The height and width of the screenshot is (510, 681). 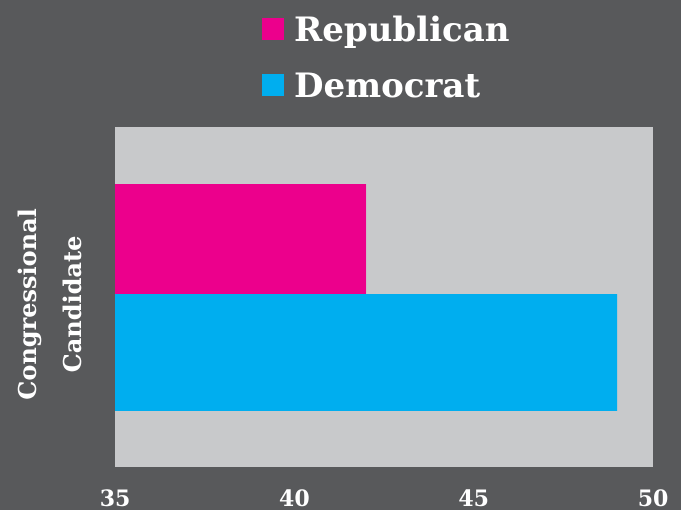 What do you see at coordinates (50, 304) in the screenshot?
I see `y-axis-label: Congressional Candidate` at bounding box center [50, 304].